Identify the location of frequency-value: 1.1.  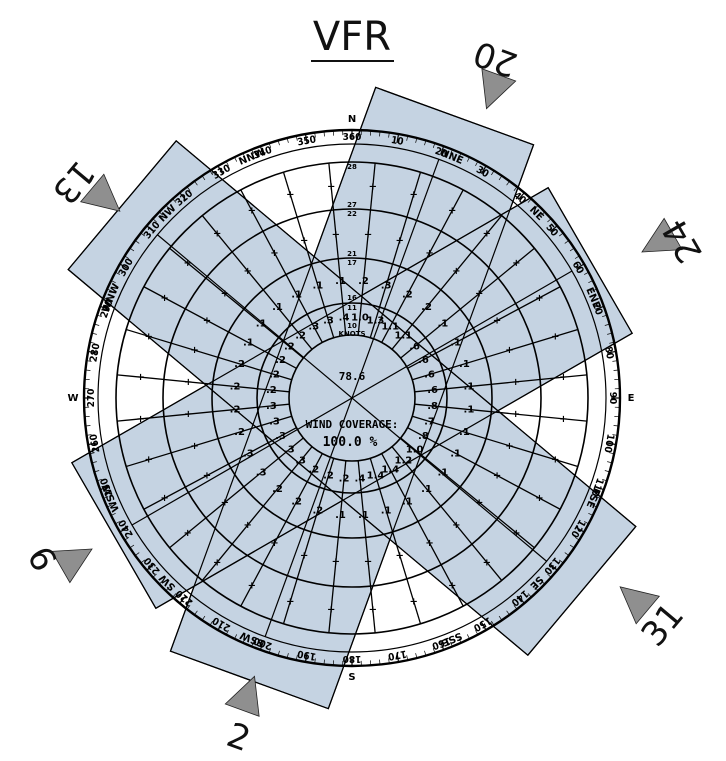
(390, 327).